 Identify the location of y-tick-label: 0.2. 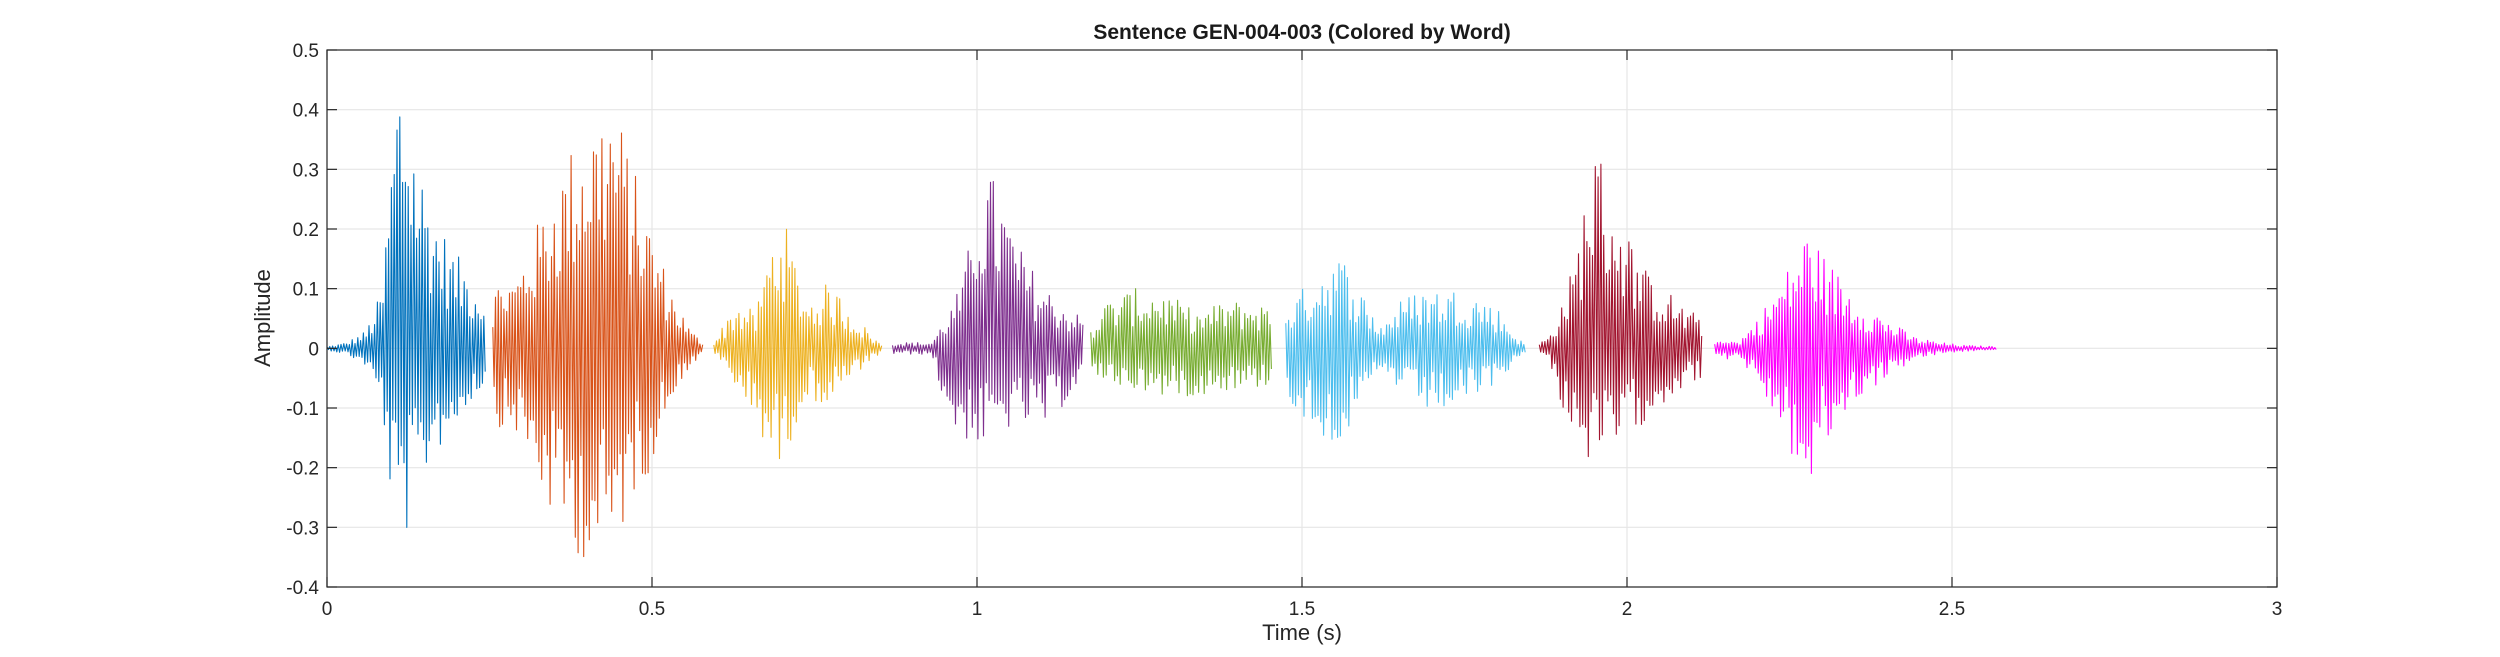
(306, 230).